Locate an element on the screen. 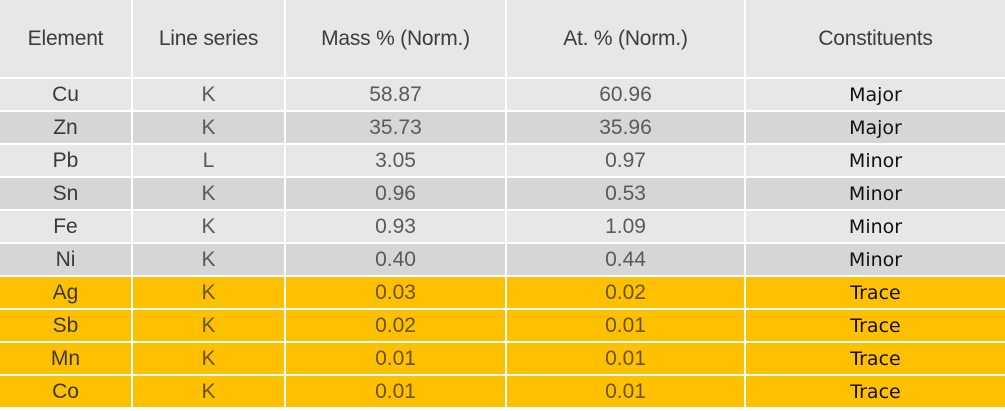 This screenshot has width=1005, height=411. table-row-trace: Ag K 0.03 0.02 Trace is located at coordinates (502, 293).